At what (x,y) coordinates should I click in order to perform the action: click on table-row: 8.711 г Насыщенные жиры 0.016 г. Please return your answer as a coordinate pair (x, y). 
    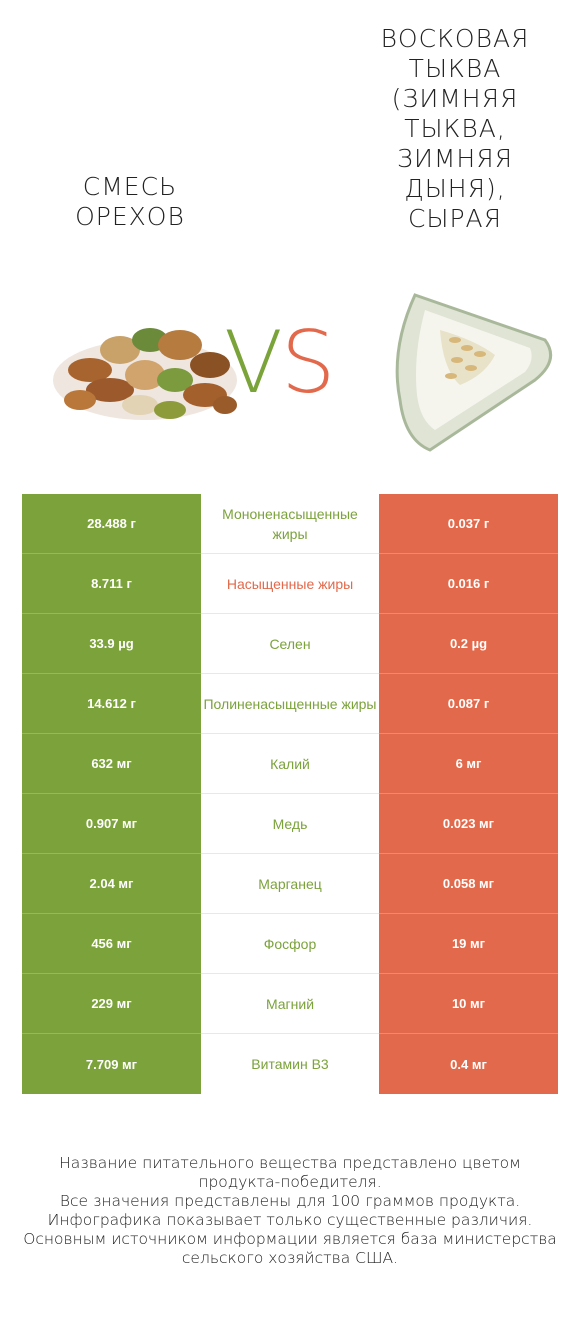
    Looking at the image, I should click on (290, 584).